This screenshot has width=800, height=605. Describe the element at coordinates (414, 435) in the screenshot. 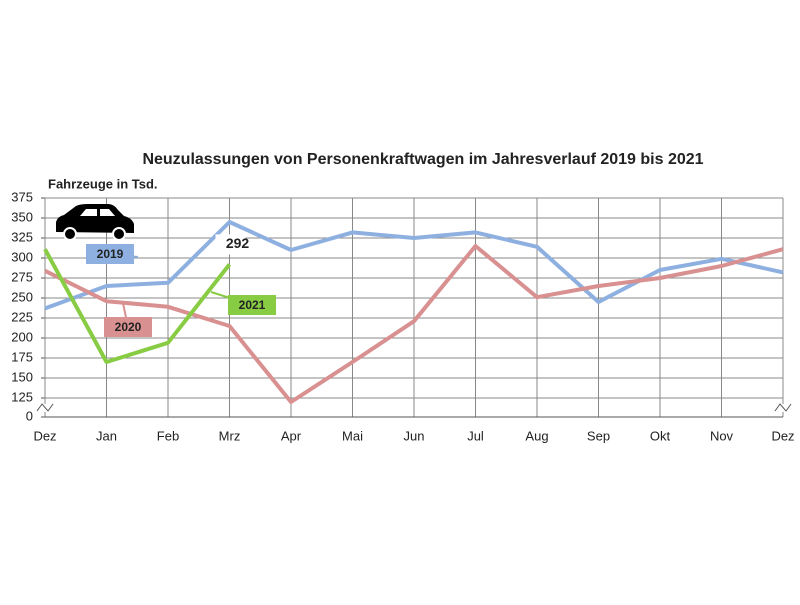

I see `x-tick-label: Jun` at that location.